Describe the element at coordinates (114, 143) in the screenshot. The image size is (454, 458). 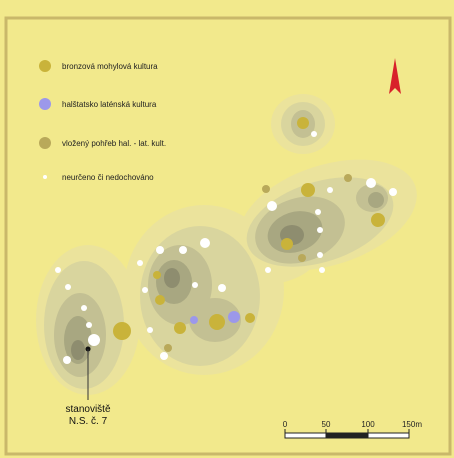
I see `legend-label-inserted-burial: vložený pohřeb hal. - lat. kult.` at that location.